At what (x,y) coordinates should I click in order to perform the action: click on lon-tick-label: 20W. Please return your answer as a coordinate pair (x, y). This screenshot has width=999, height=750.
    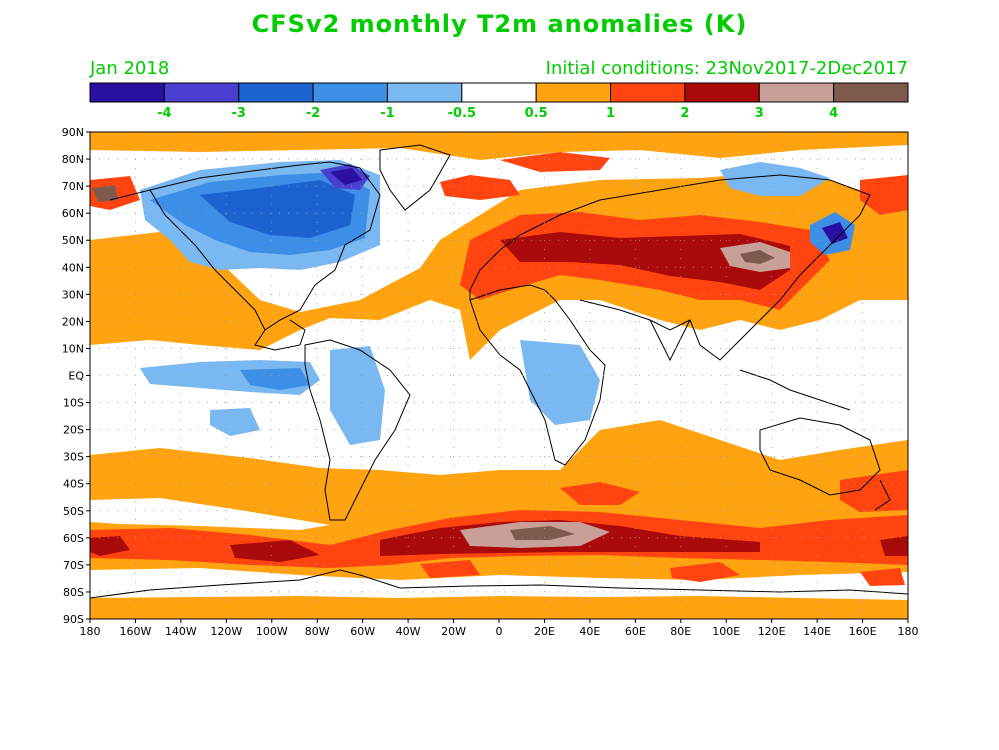
    Looking at the image, I should click on (453, 631).